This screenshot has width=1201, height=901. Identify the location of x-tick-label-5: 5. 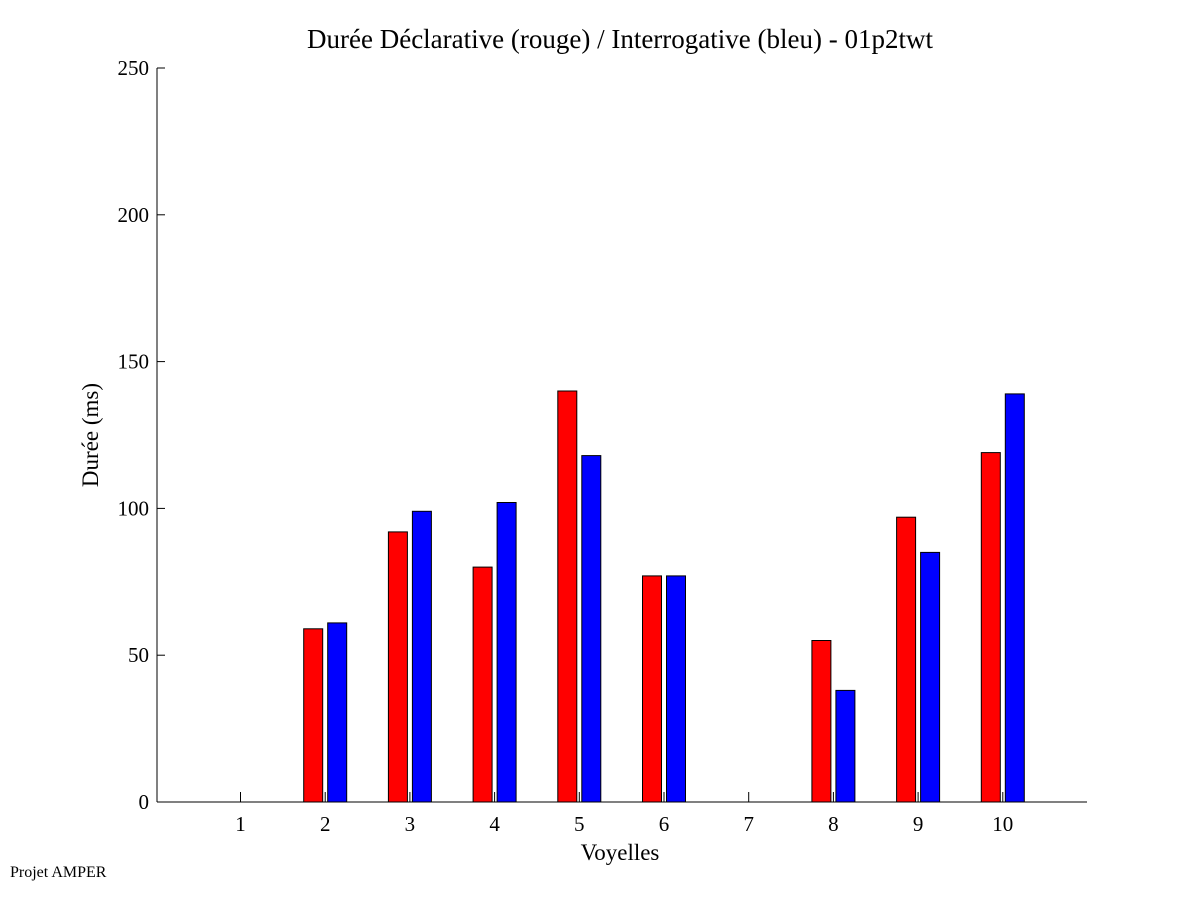
(579, 824).